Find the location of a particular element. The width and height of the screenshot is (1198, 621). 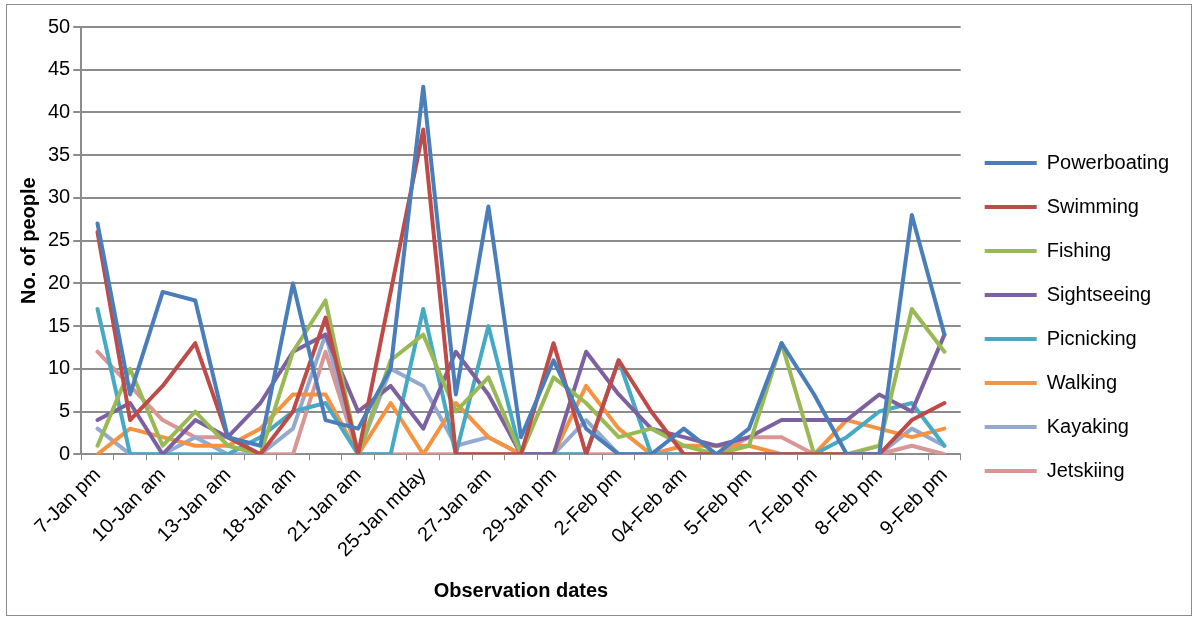

legend-label: Kayaking is located at coordinates (1087, 425).